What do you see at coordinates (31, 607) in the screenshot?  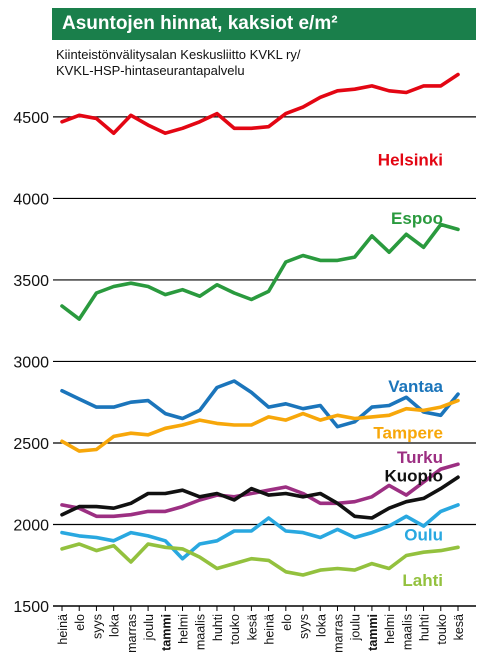 I see `y-tick-label: 1500` at bounding box center [31, 607].